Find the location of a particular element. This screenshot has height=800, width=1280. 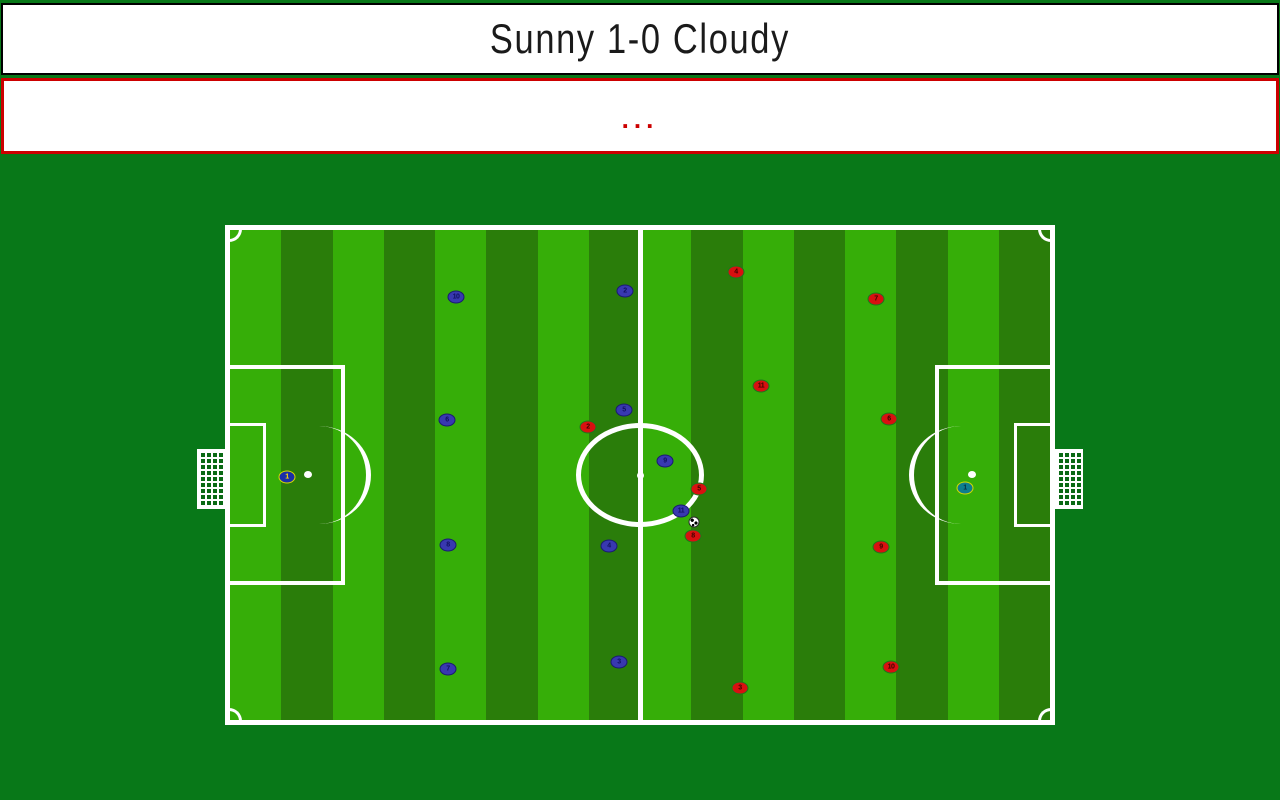

player-home-3: 3 is located at coordinates (619, 662).